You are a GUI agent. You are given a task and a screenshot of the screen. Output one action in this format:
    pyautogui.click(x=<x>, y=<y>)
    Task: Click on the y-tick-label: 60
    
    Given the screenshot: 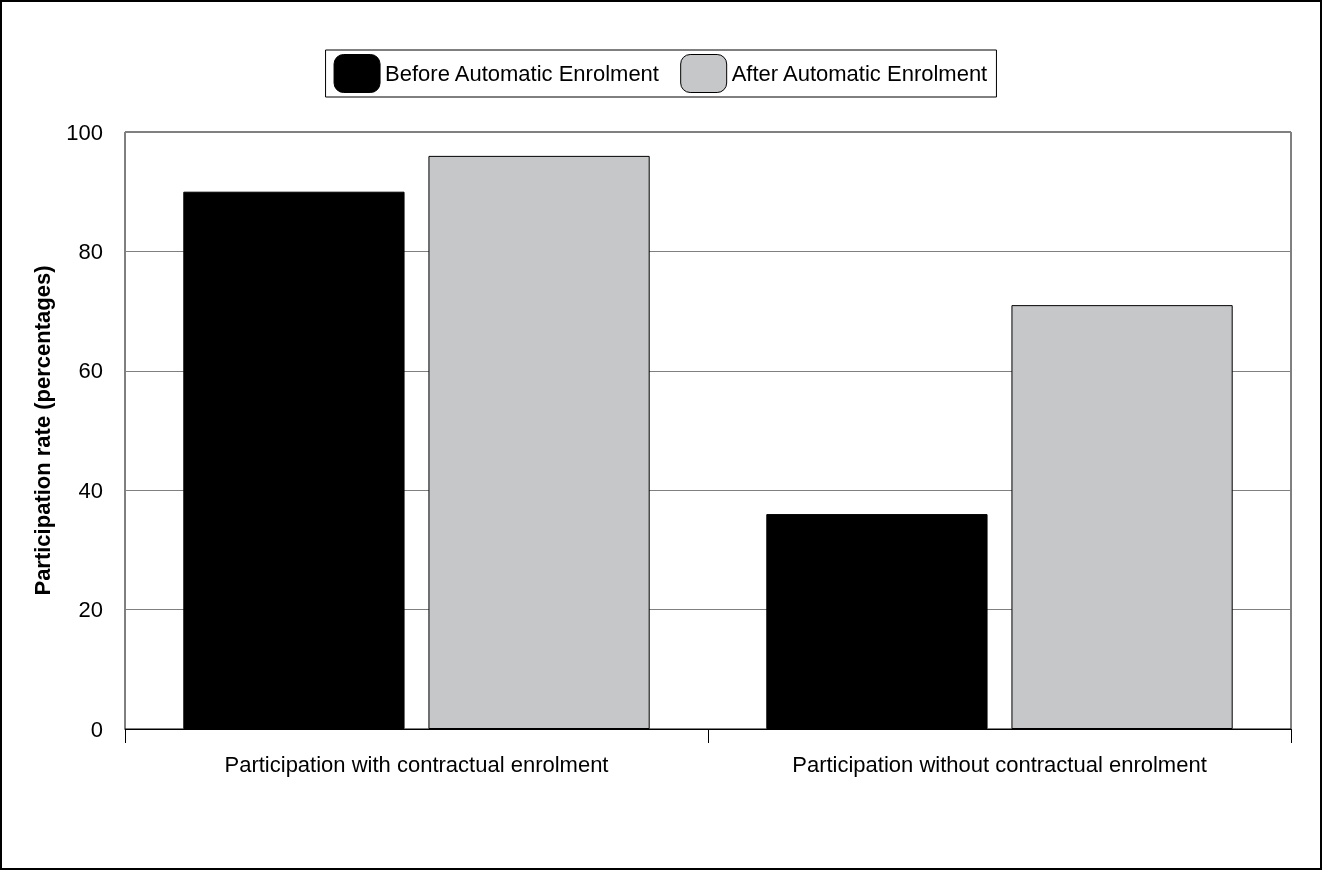 What is the action you would take?
    pyautogui.click(x=90, y=371)
    